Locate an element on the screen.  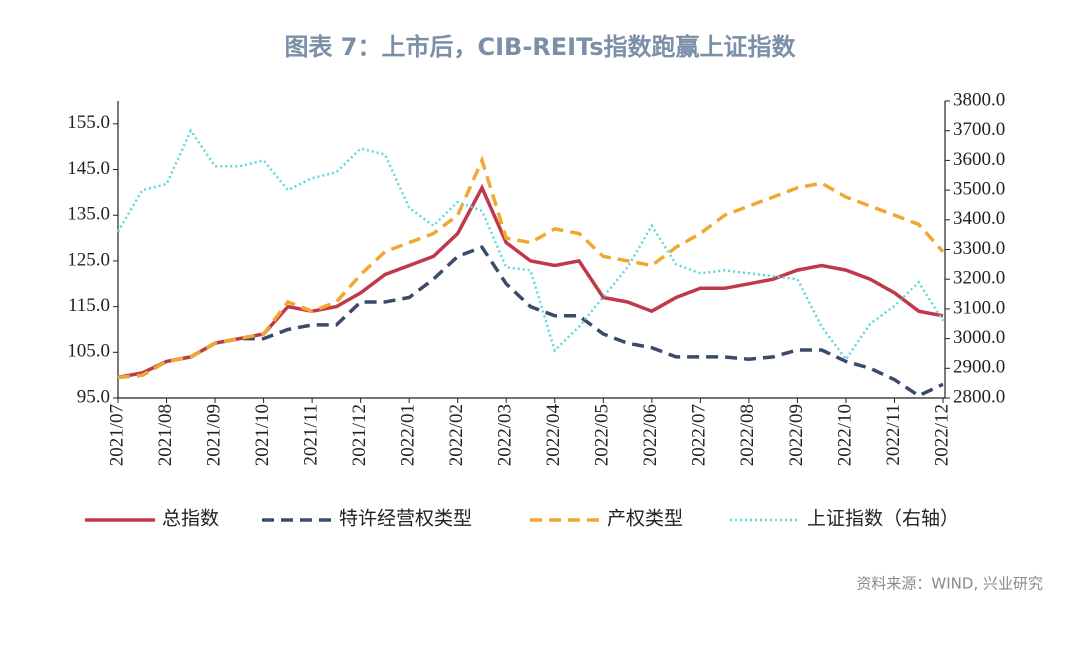
legend-label: 上证指数（右轴） is located at coordinates (883, 518).